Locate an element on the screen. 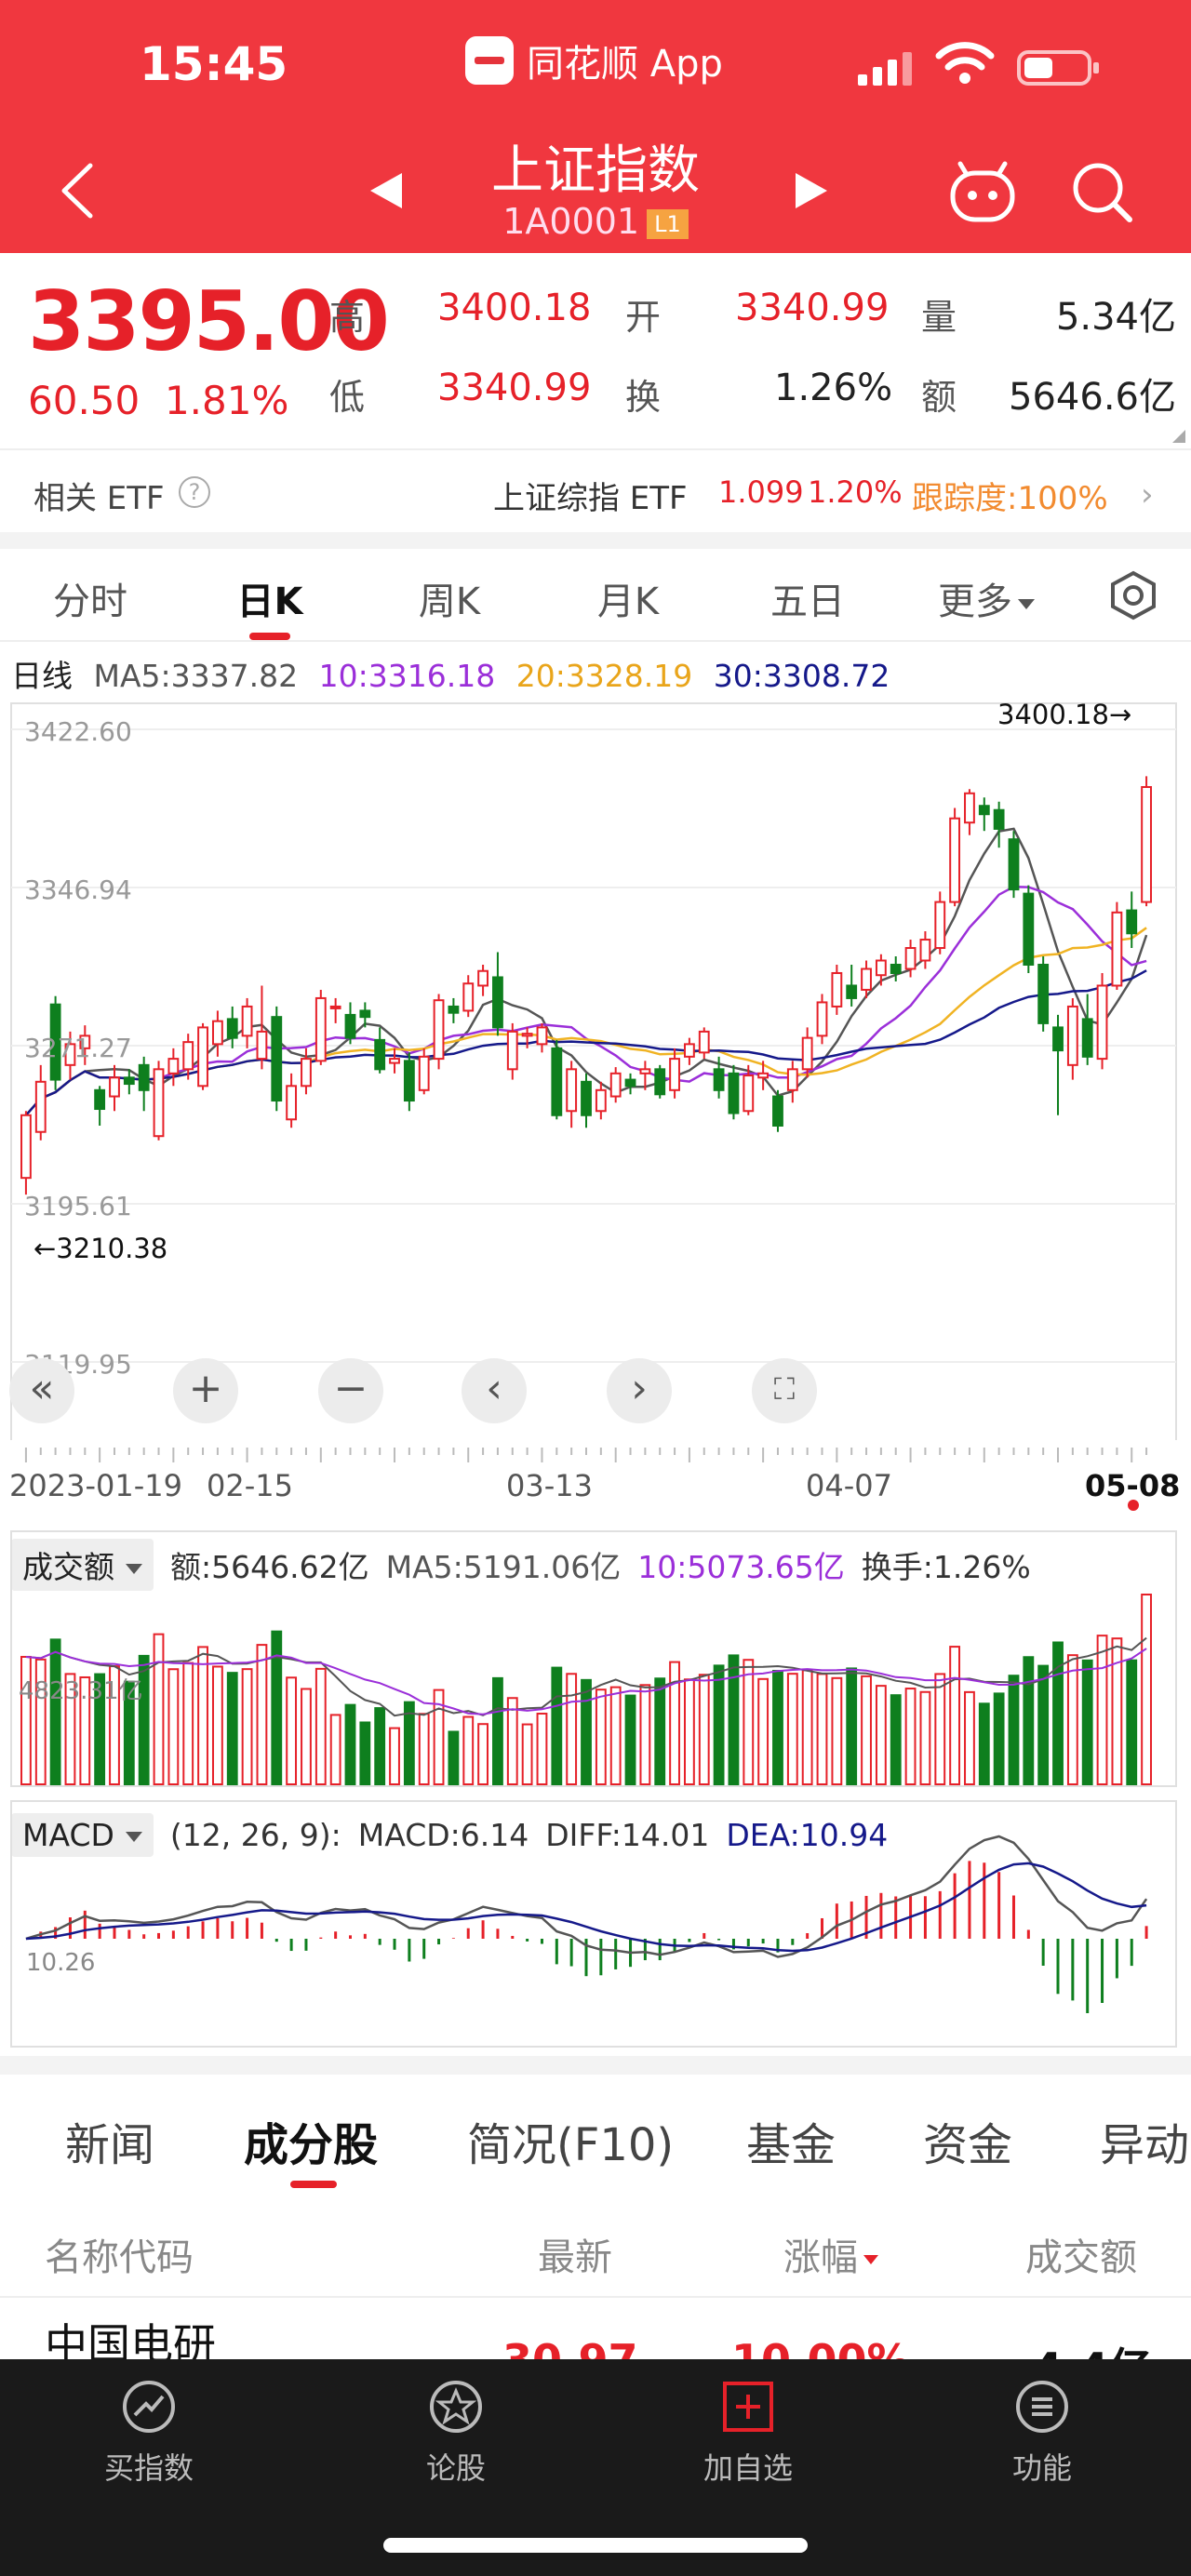 The height and width of the screenshot is (2576, 1191). nav-functions: 功能 is located at coordinates (1042, 2433).